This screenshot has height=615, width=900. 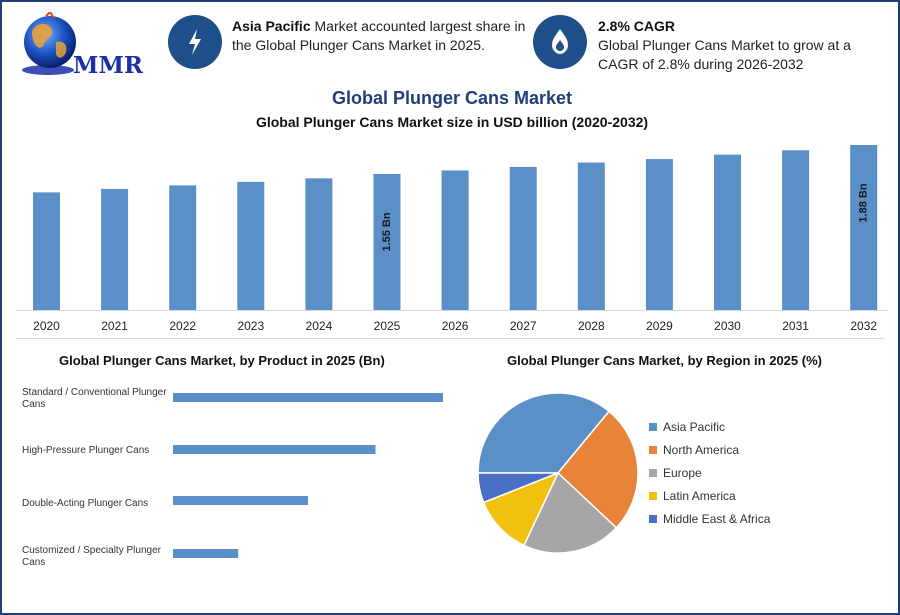 I want to click on bar-2020, so click(x=46, y=251).